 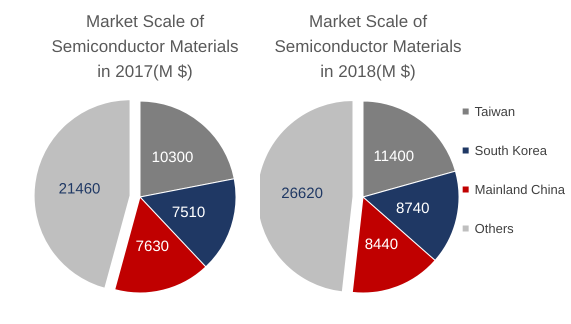 I want to click on chart-title: Market Scale of Semiconductor Materials in 2017(M $), so click(x=145, y=46).